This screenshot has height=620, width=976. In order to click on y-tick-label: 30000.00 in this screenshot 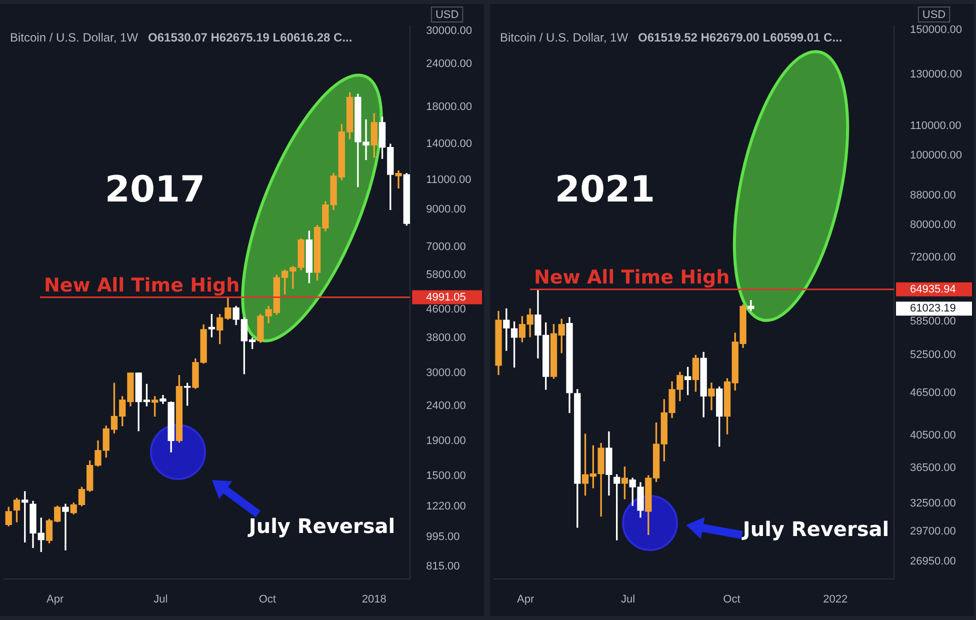, I will do `click(449, 30)`.